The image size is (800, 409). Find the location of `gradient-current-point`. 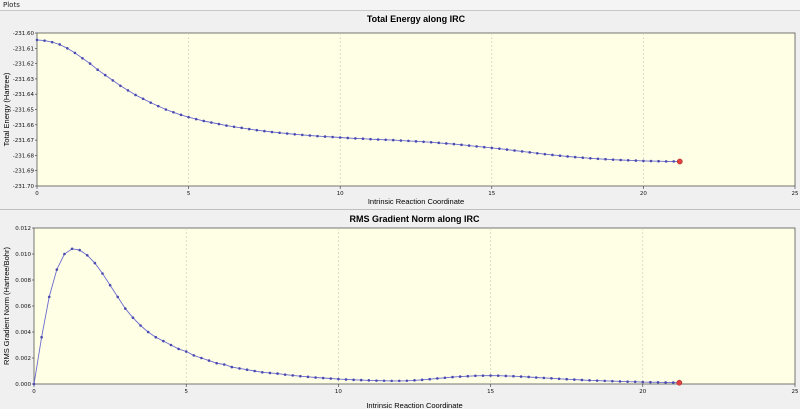

gradient-current-point is located at coordinates (679, 382).